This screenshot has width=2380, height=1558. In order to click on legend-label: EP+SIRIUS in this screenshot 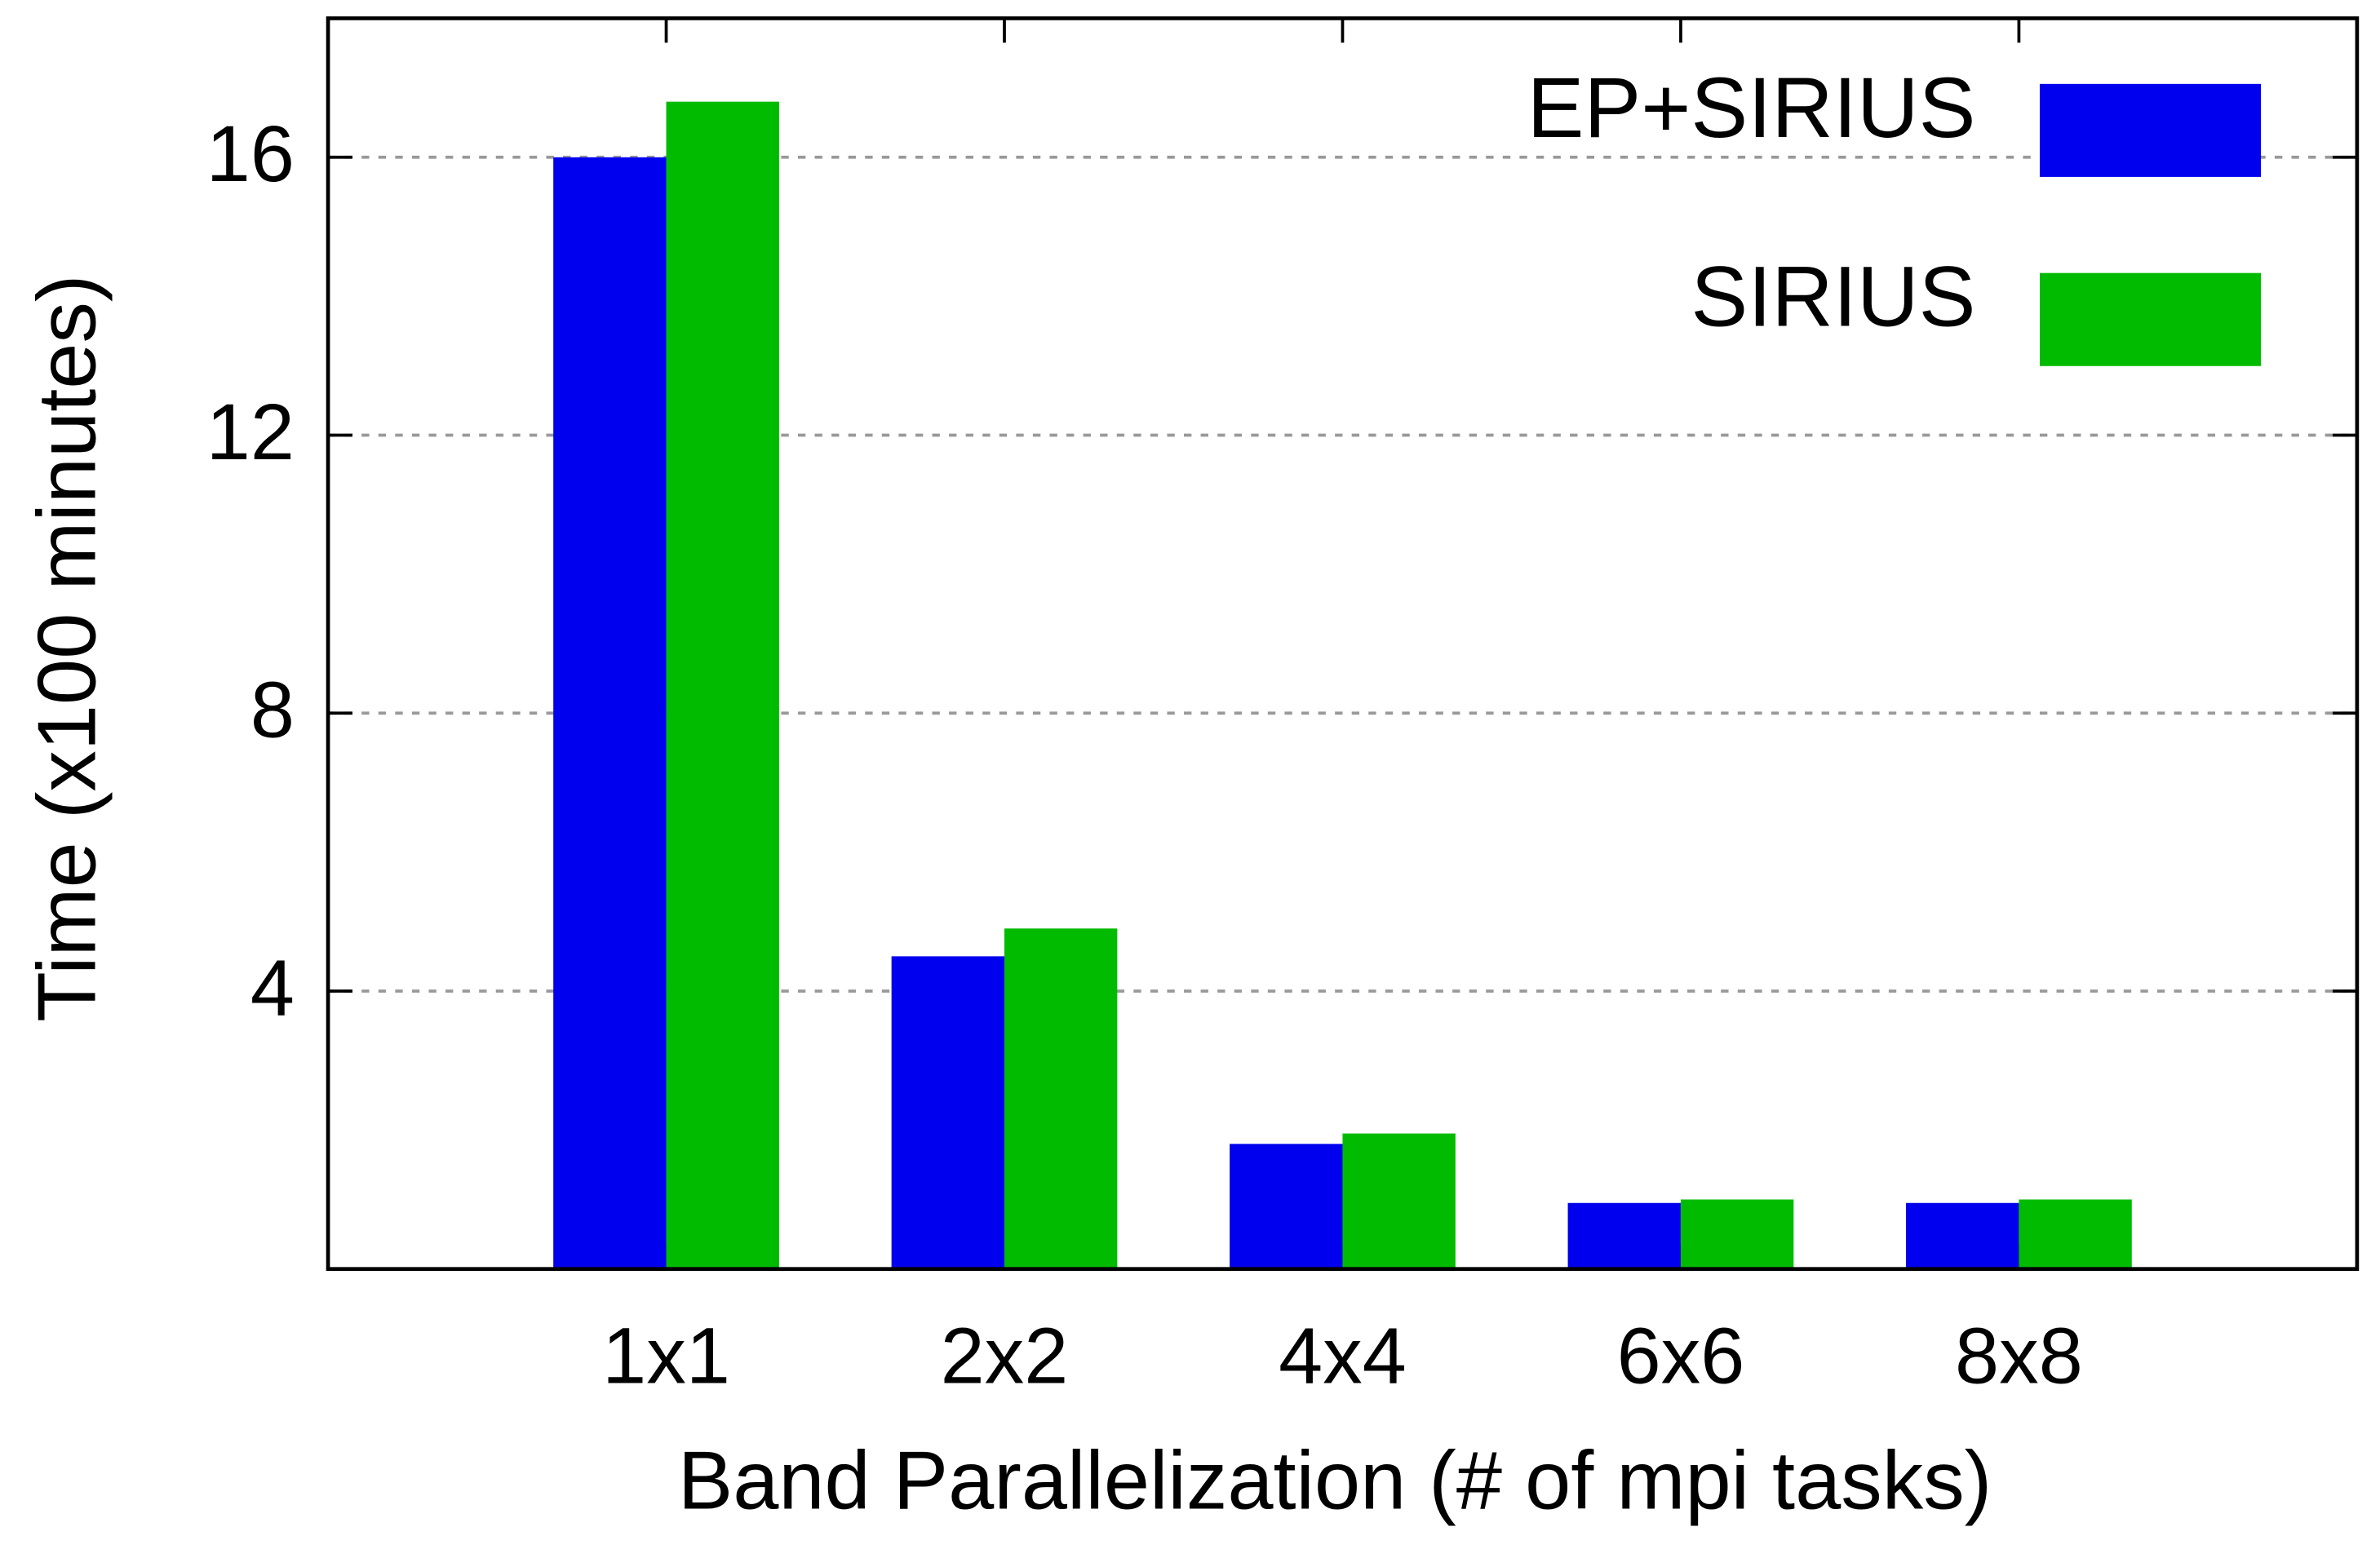, I will do `click(1752, 108)`.